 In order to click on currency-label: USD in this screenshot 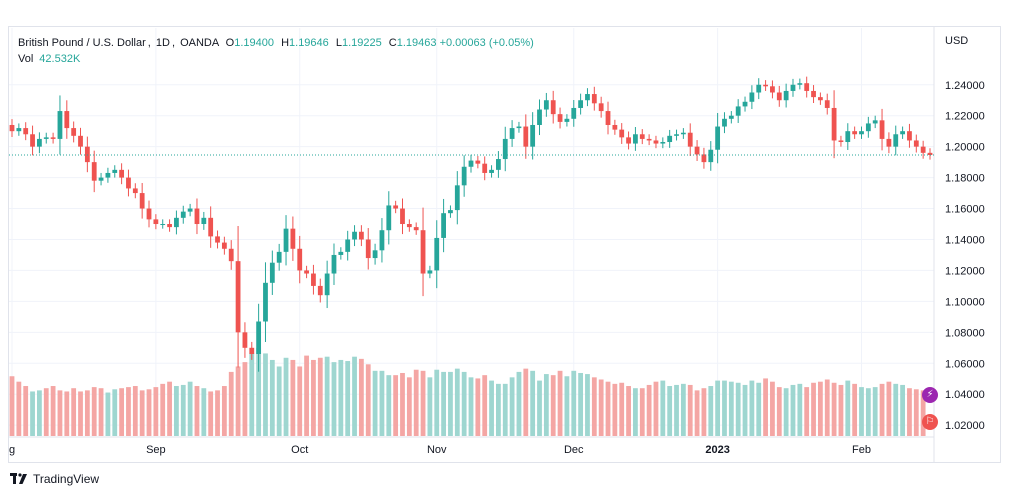, I will do `click(957, 41)`.